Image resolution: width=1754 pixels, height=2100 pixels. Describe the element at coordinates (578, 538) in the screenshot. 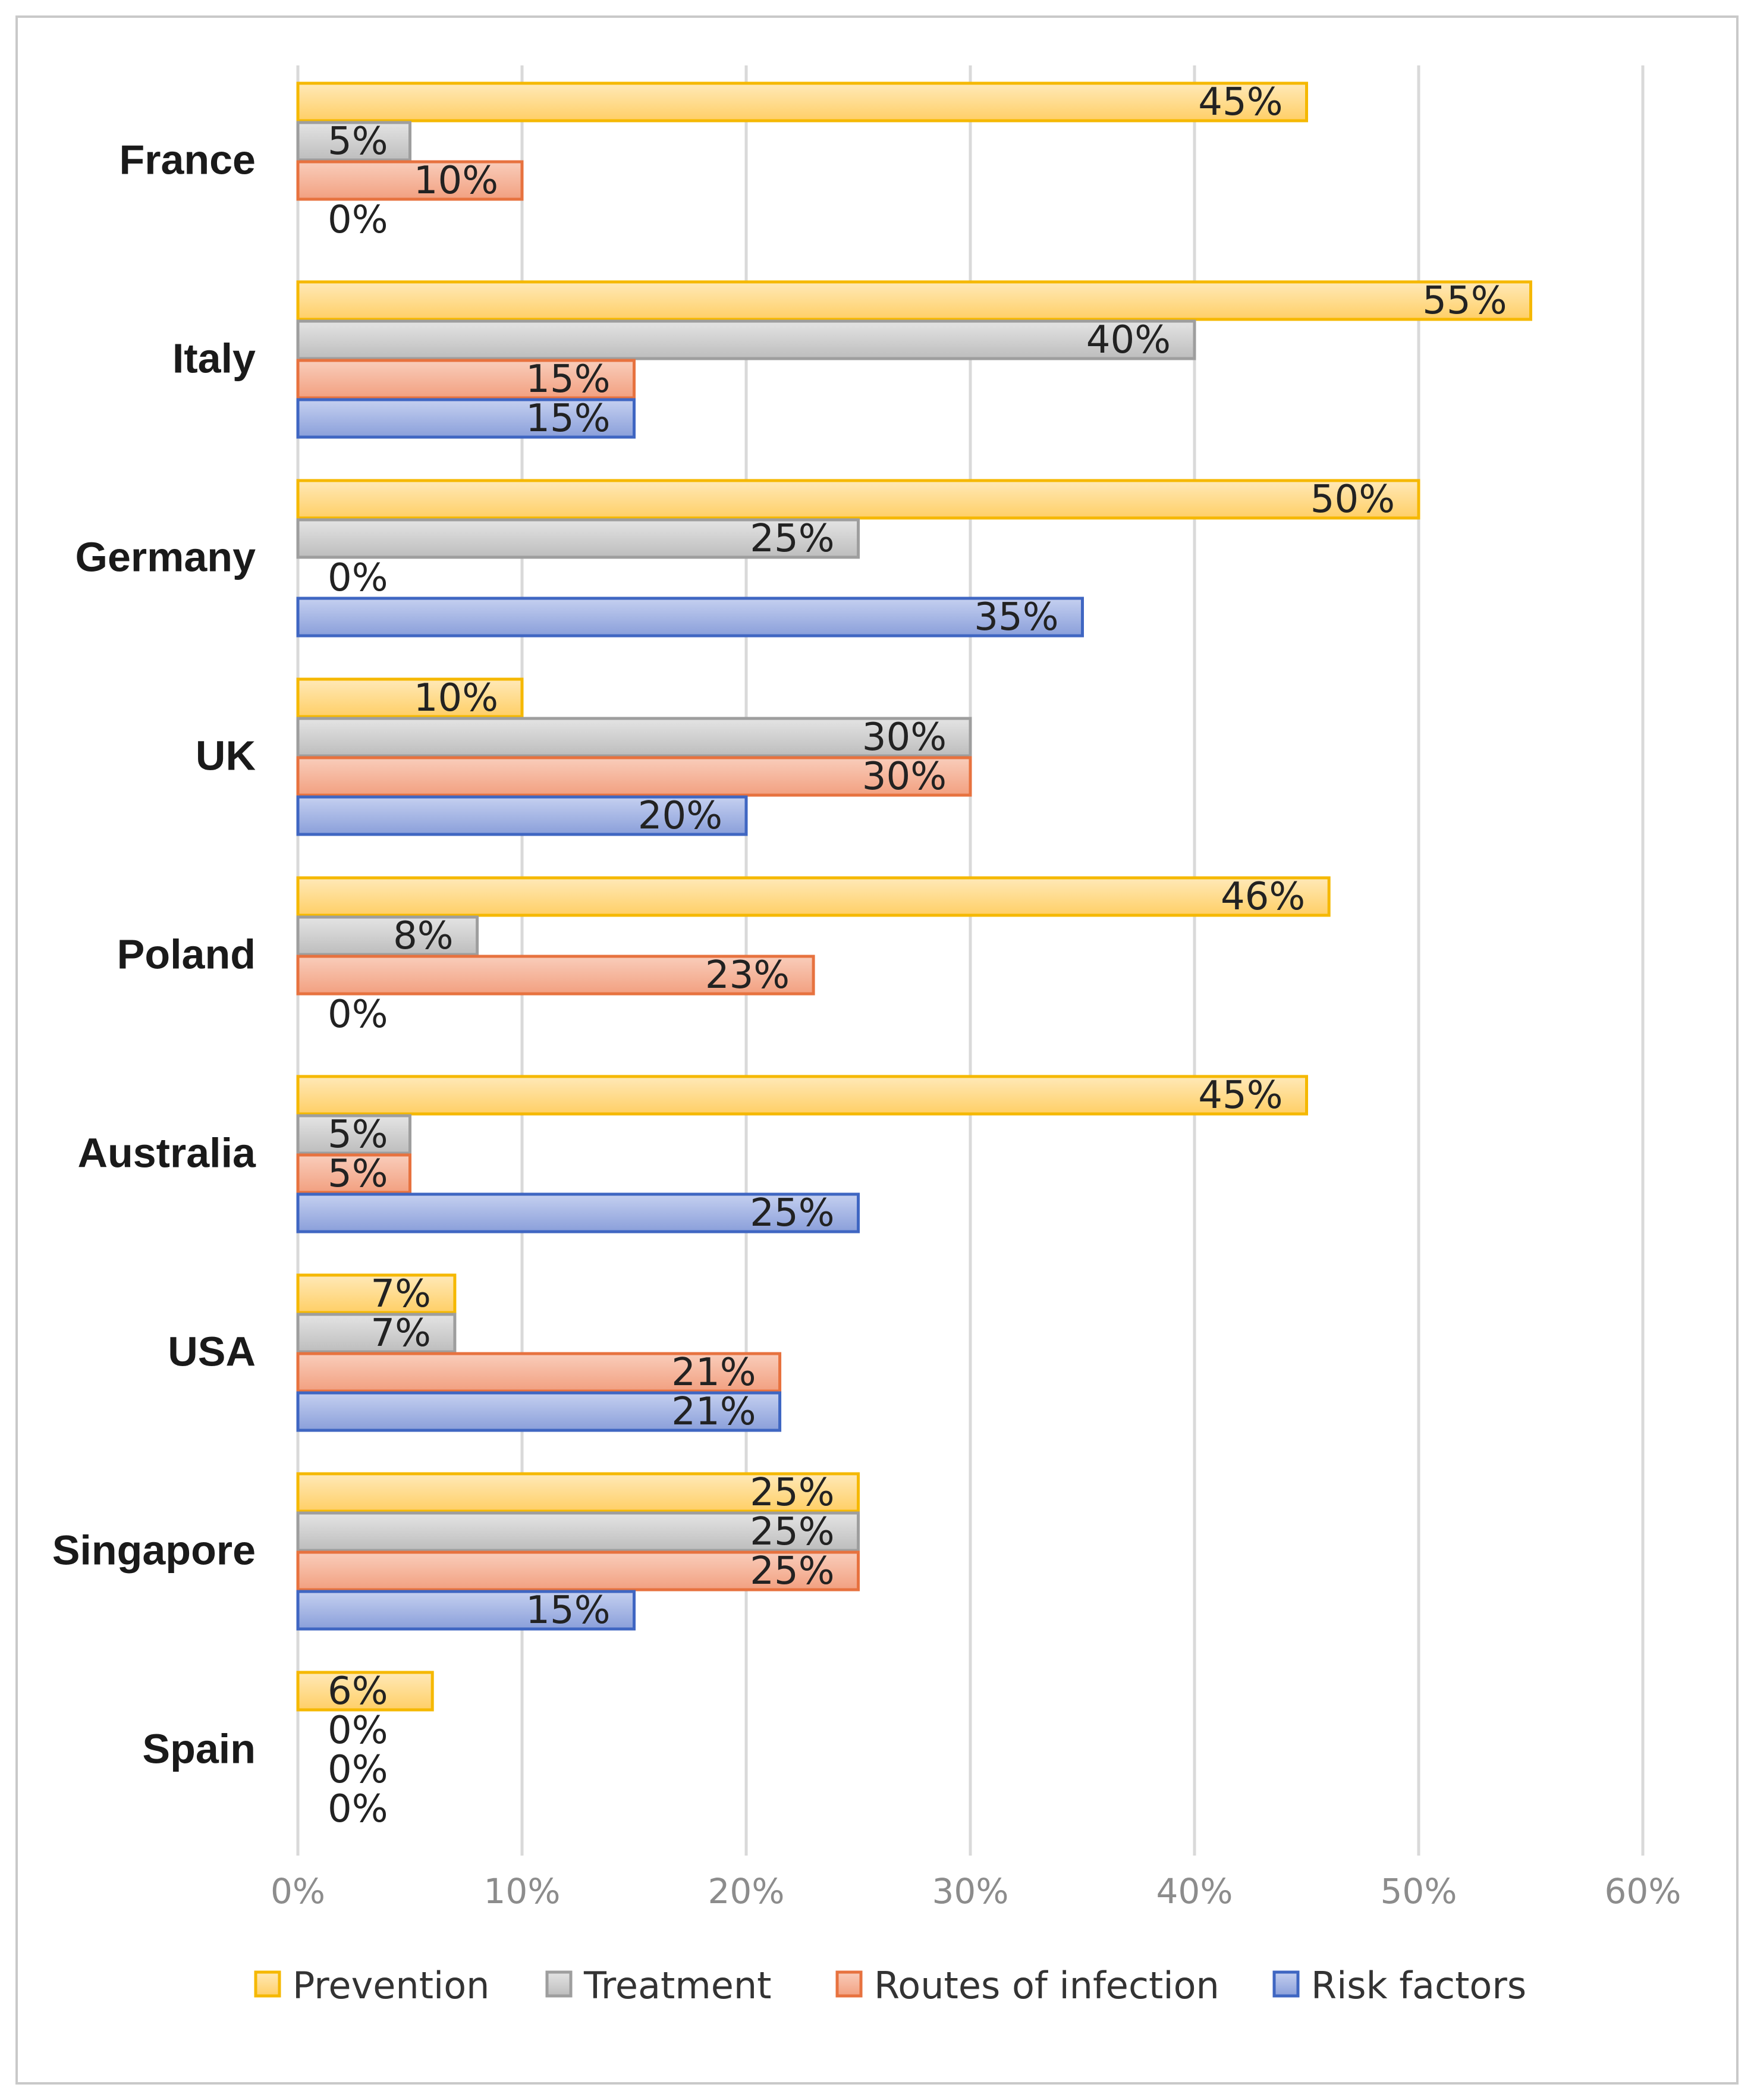

I see `bar-germany-treatment` at that location.